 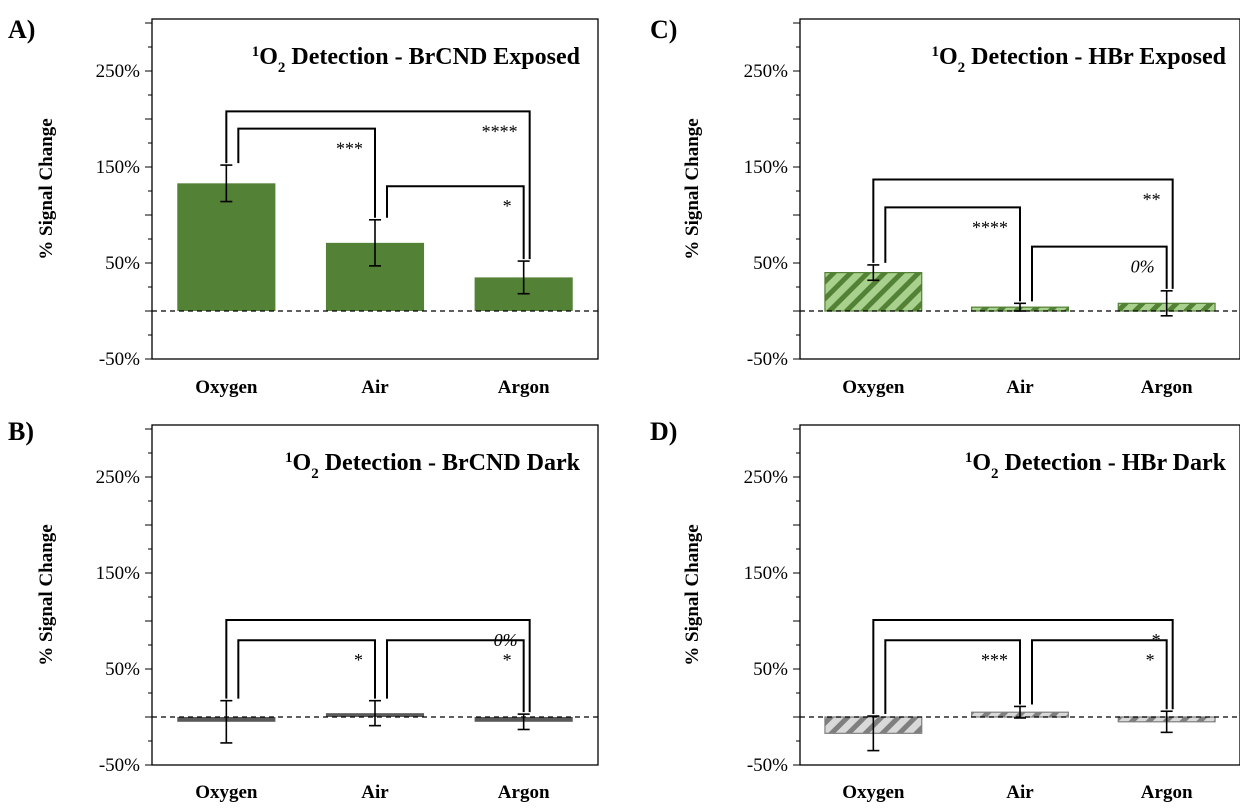 I want to click on significance-label: 0%, so click(x=1143, y=267).